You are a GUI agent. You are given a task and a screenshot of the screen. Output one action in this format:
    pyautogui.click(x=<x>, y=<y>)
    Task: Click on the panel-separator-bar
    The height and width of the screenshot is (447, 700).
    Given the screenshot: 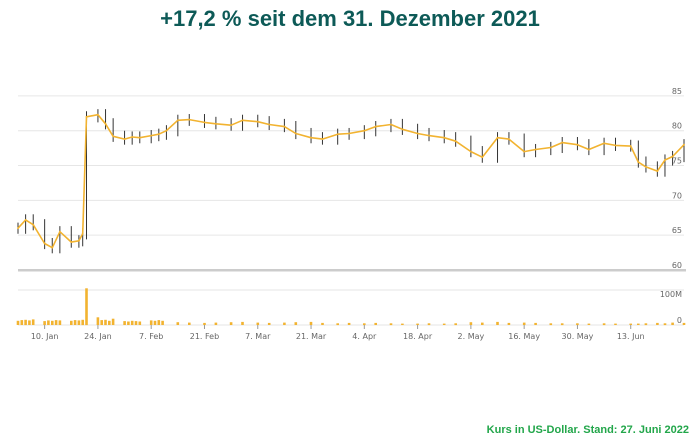 What is the action you would take?
    pyautogui.click(x=352, y=270)
    